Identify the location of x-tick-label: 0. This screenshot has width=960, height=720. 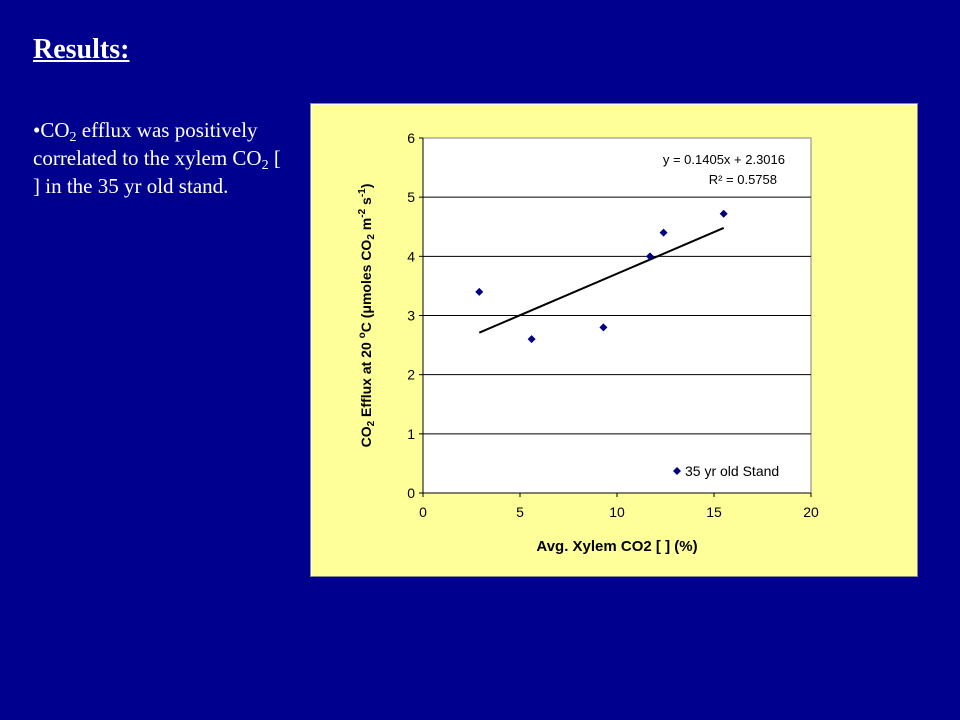
(423, 512).